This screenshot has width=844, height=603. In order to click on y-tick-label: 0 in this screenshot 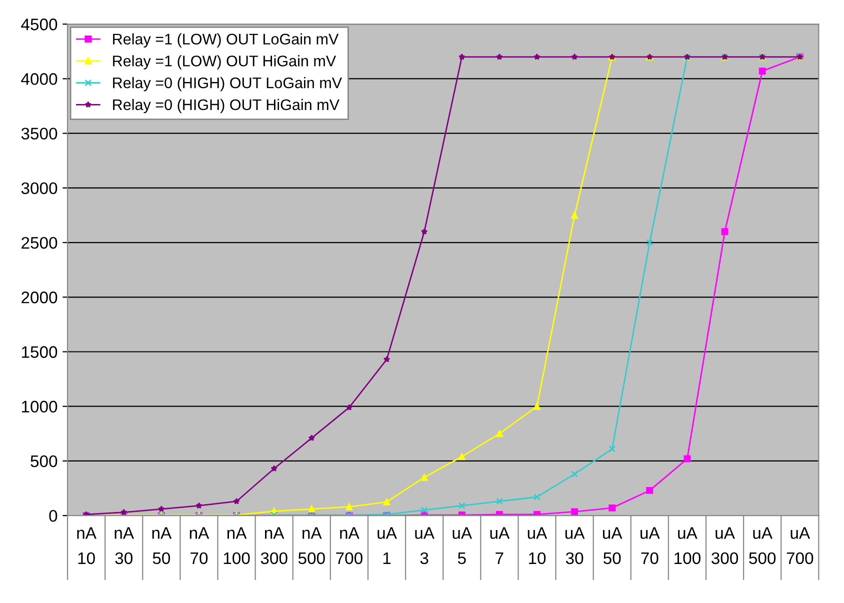, I will do `click(53, 516)`.